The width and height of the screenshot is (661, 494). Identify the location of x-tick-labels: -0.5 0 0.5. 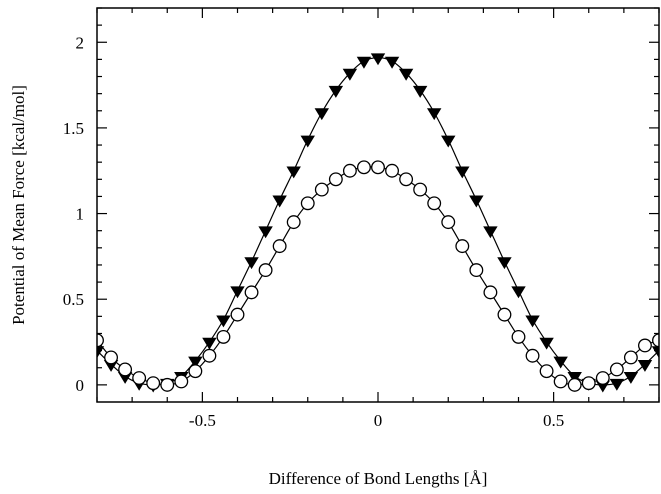
(376, 420).